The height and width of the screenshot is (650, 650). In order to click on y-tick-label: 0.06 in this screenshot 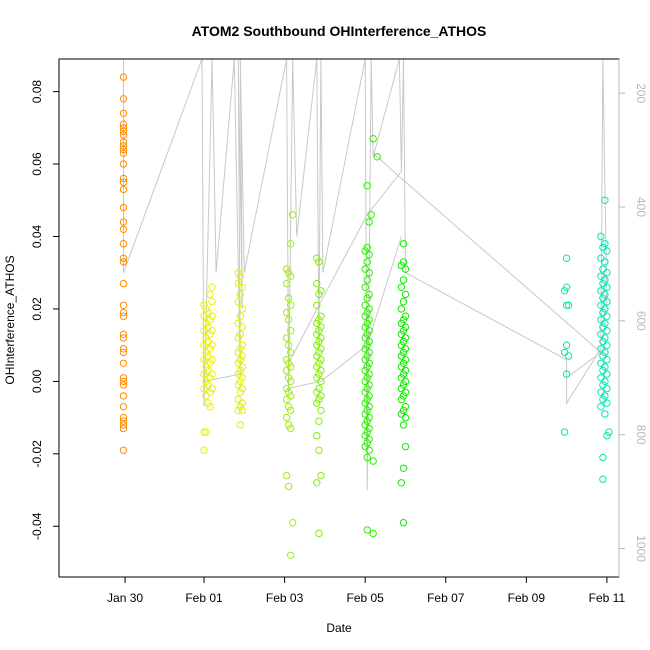, I will do `click(37, 164)`.